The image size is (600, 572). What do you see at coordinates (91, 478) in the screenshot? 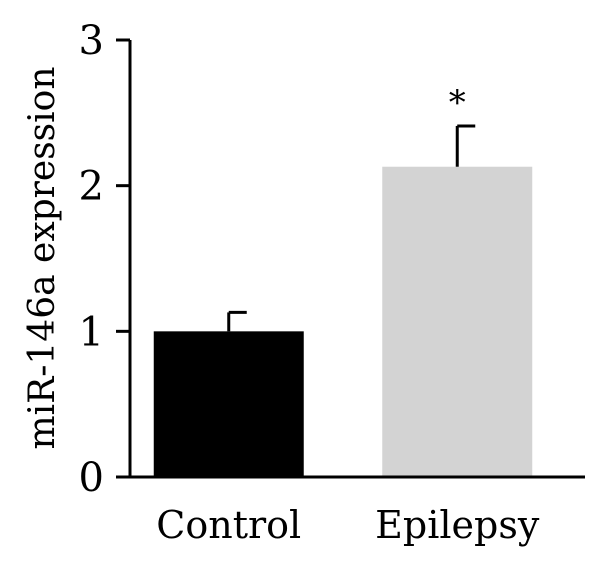
I see `y-tick-label: 0` at bounding box center [91, 478].